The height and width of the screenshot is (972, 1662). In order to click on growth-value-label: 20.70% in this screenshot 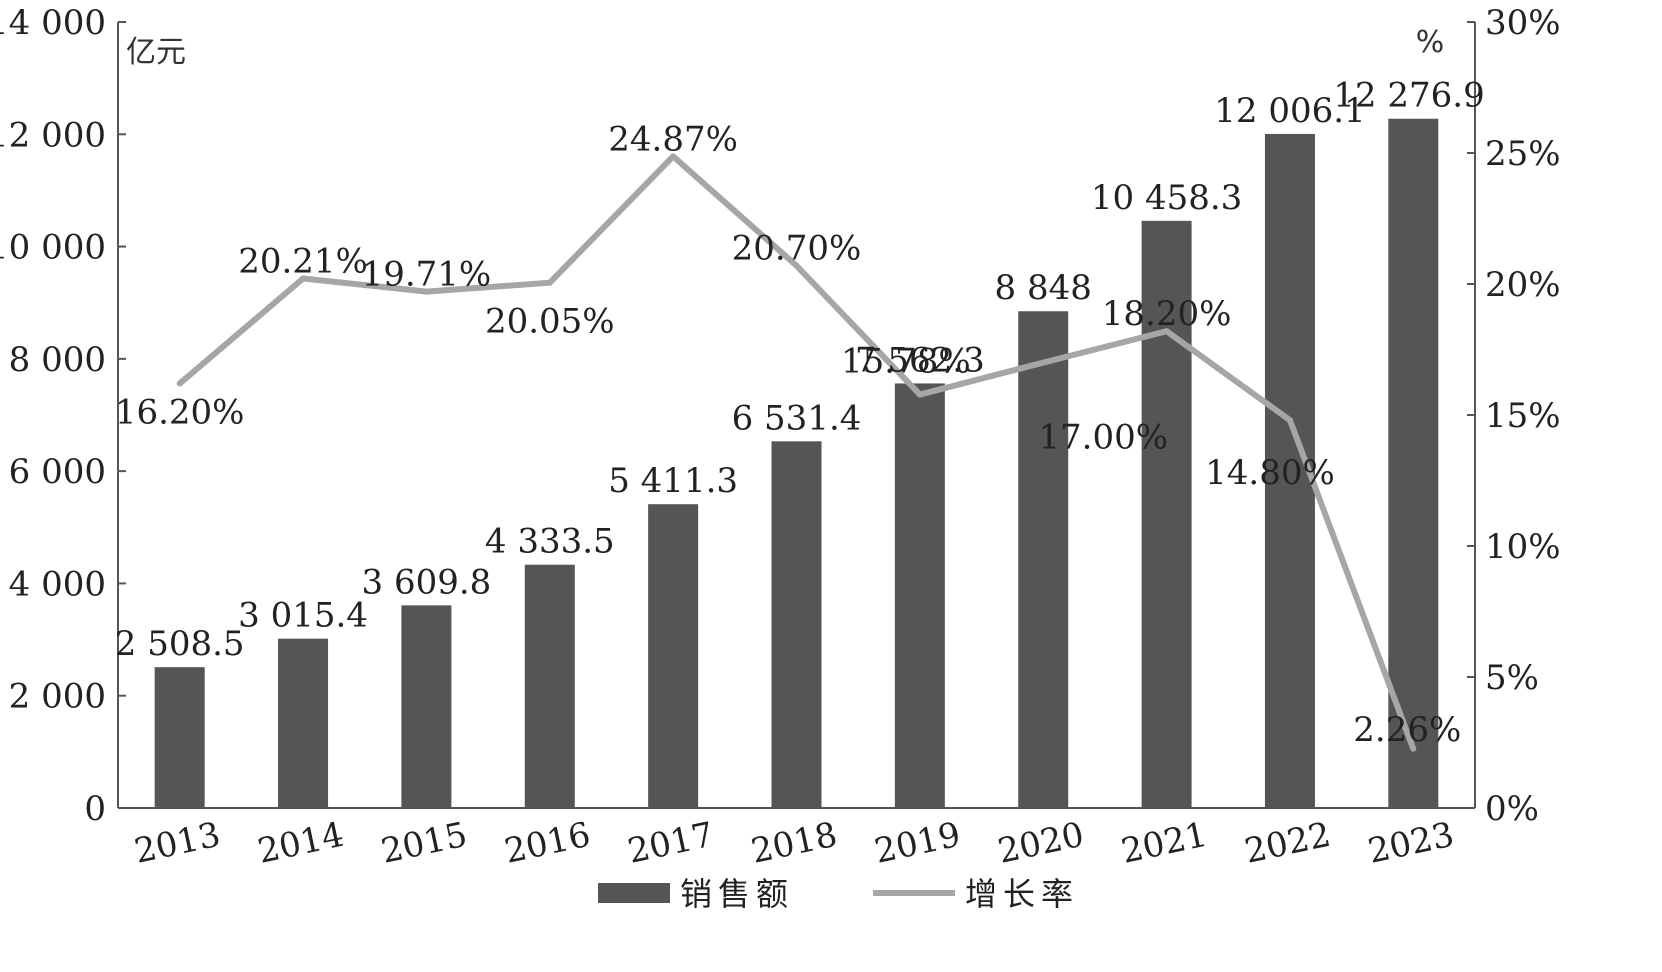, I will do `click(797, 249)`.